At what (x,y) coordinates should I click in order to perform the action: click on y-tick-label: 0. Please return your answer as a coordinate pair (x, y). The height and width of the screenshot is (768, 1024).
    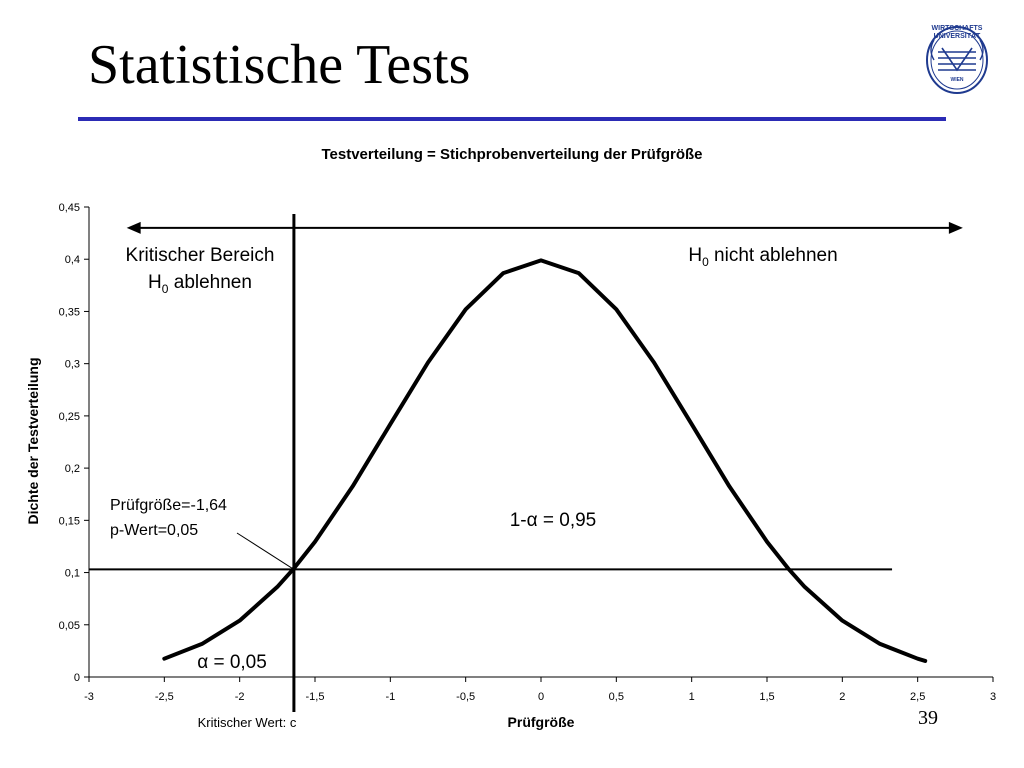
    Looking at the image, I should click on (77, 678).